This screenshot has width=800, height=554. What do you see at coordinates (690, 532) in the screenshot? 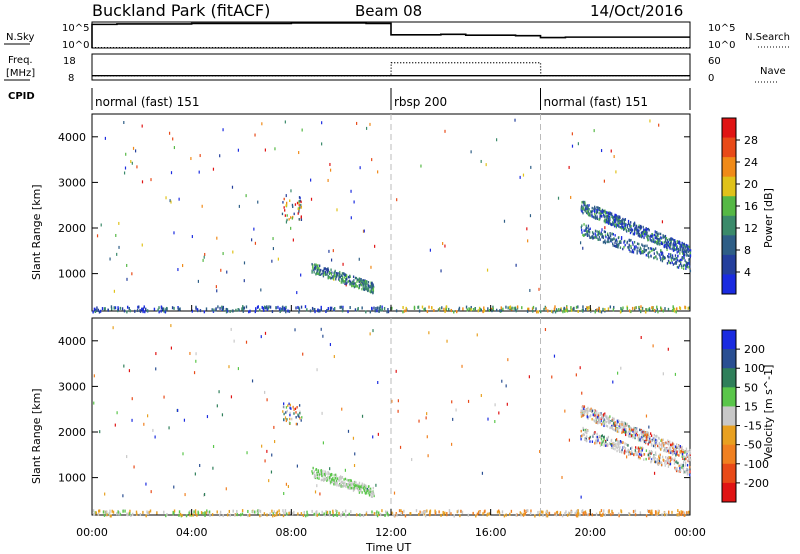
I see `x-tick-label: 00:00` at bounding box center [690, 532].